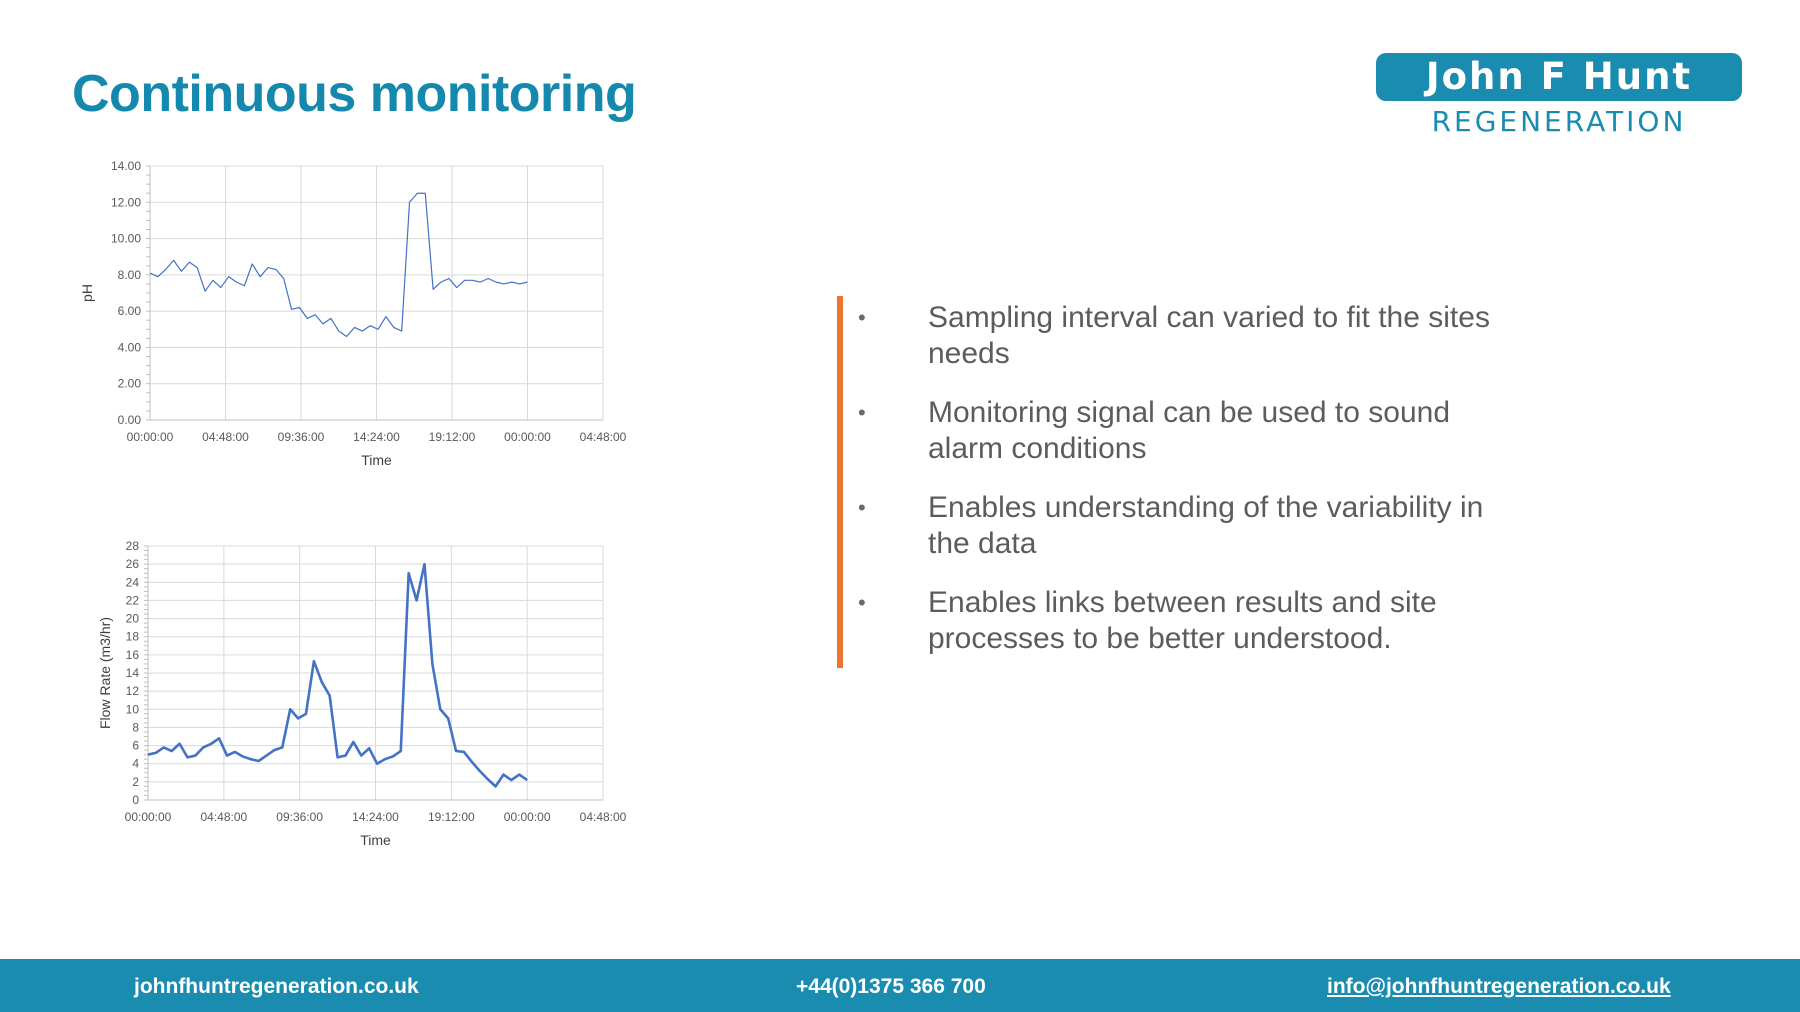 Image resolution: width=1800 pixels, height=1012 pixels. Describe the element at coordinates (133, 655) in the screenshot. I see `y-tick-label: 16` at that location.